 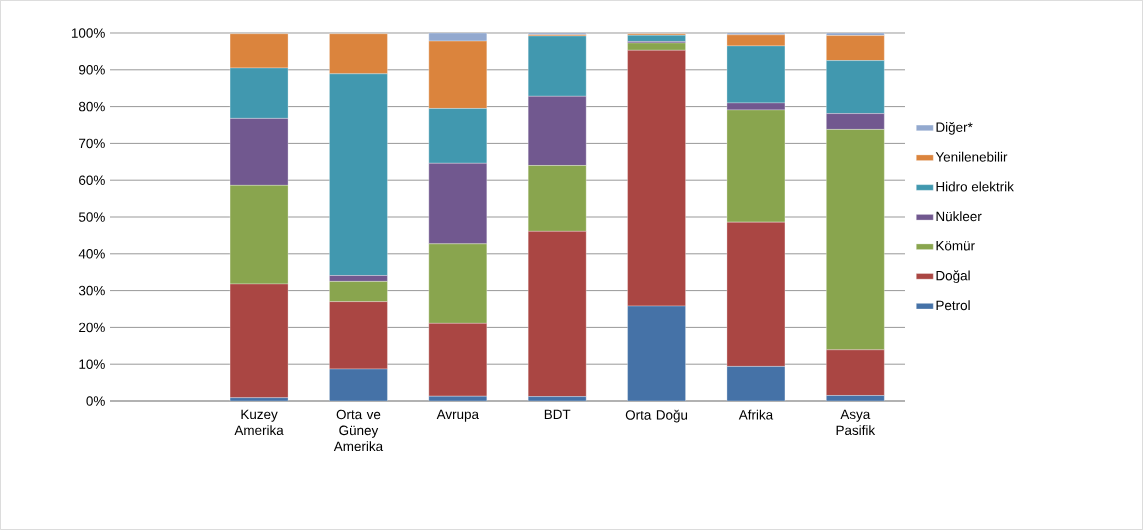 What do you see at coordinates (259, 422) in the screenshot?
I see `x-tick-label: Kuzey Amerika` at bounding box center [259, 422].